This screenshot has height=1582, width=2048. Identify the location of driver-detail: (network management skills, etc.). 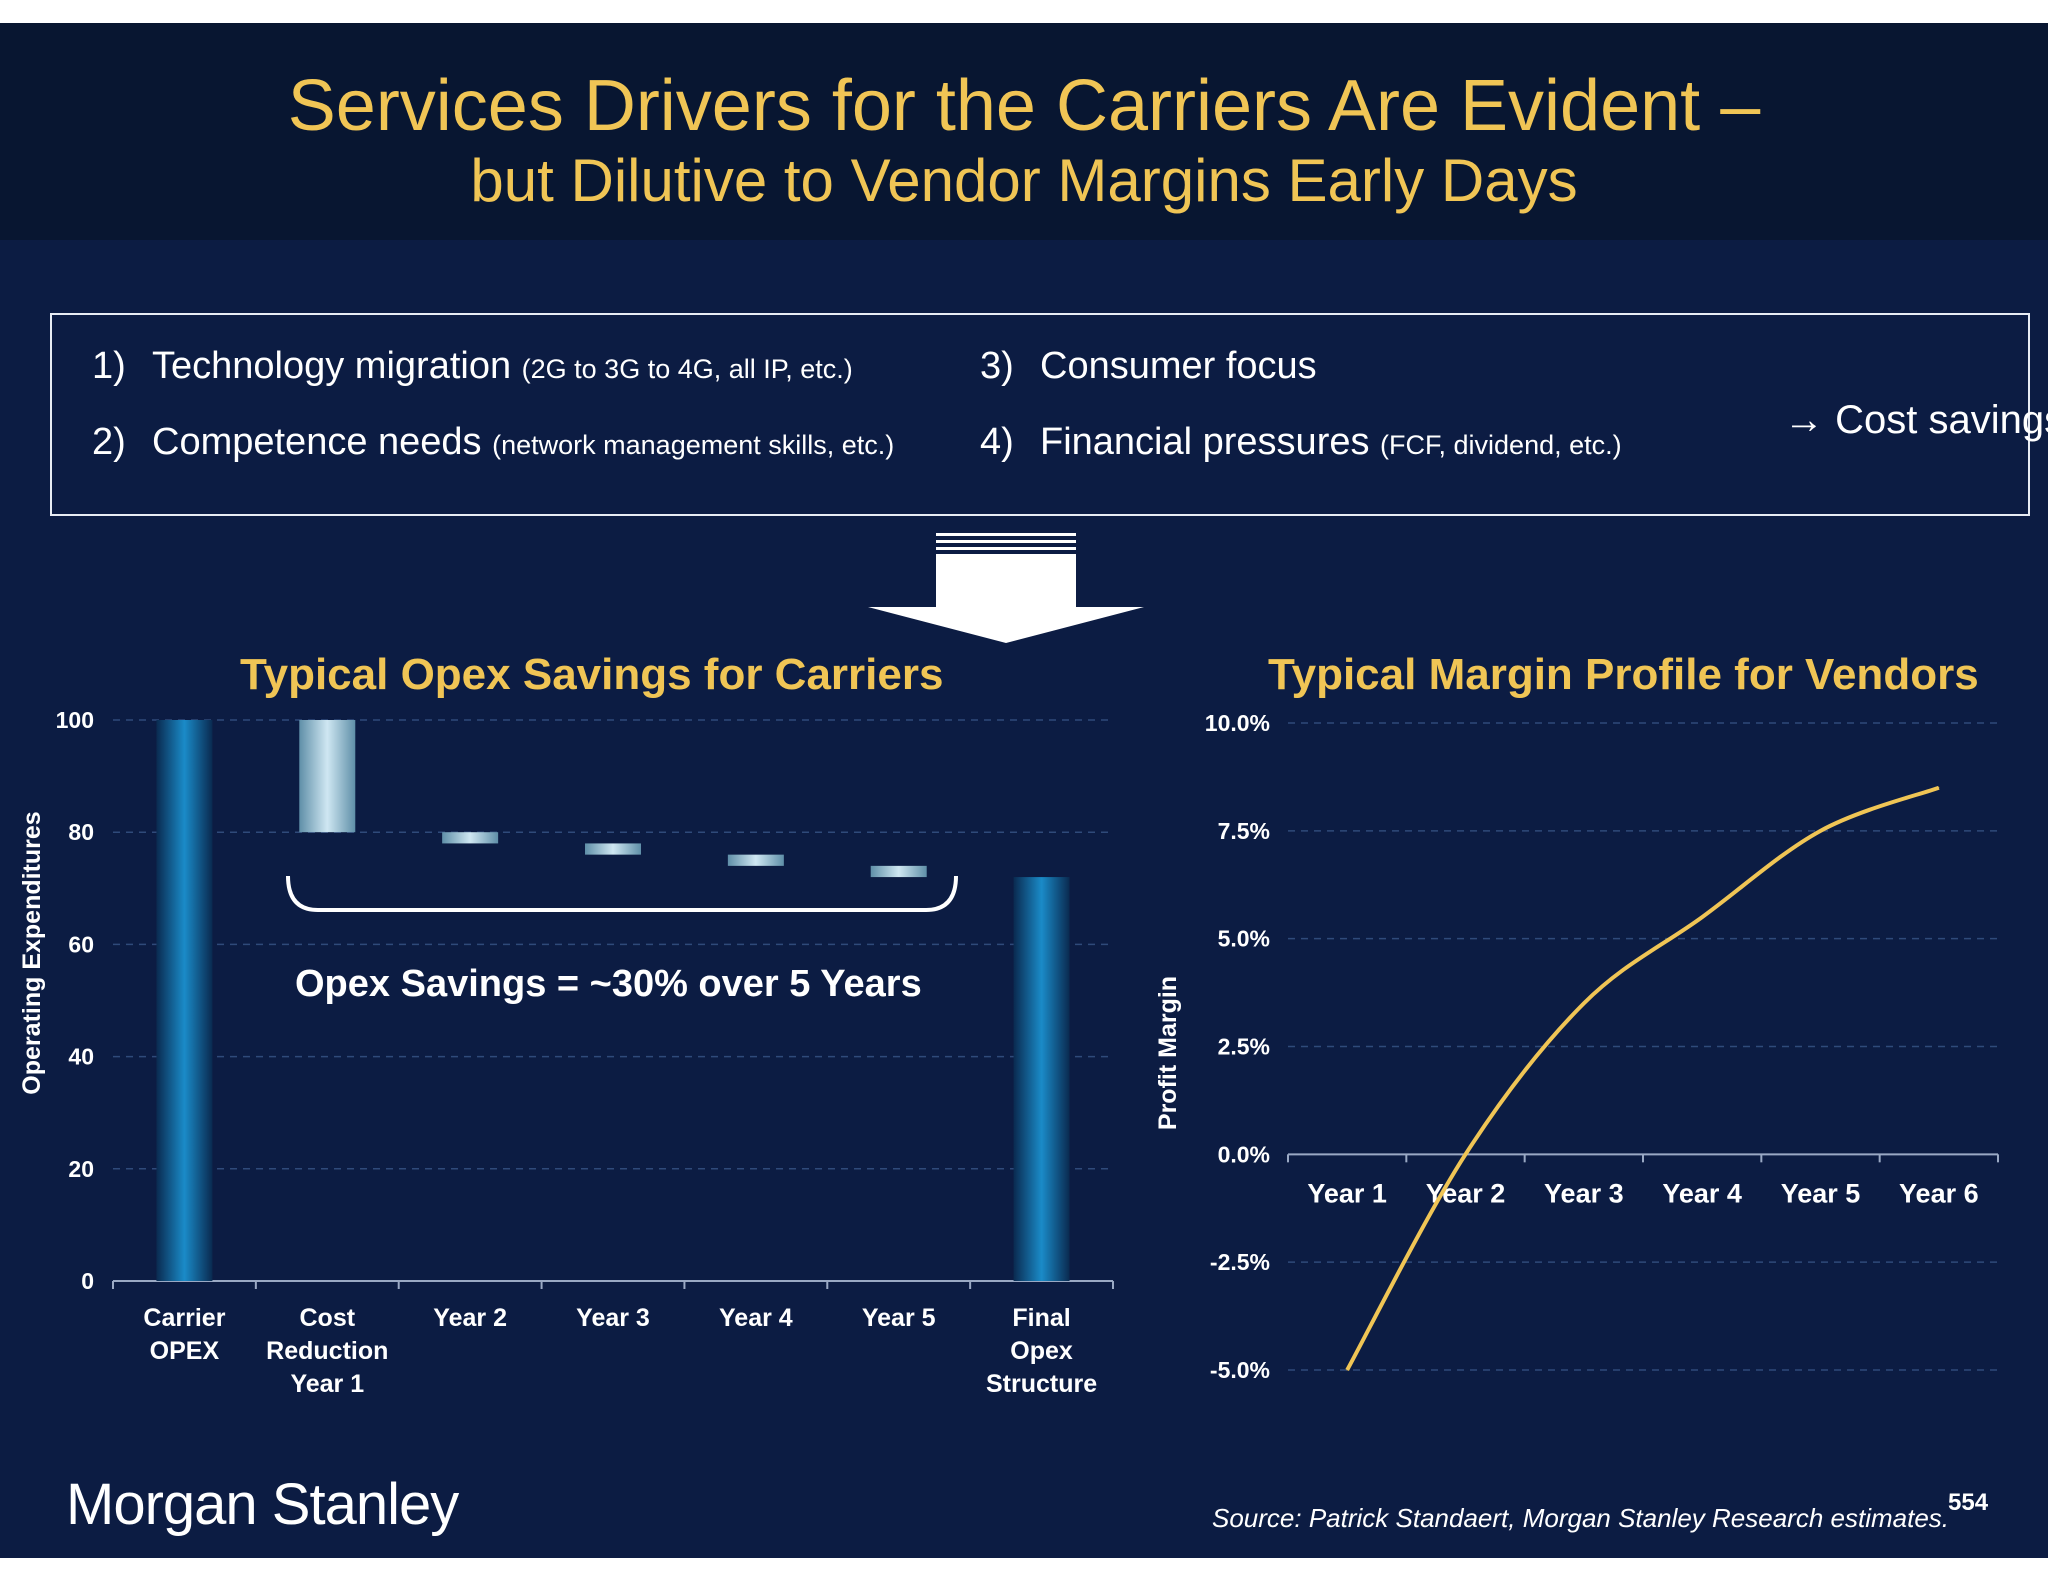
(693, 445).